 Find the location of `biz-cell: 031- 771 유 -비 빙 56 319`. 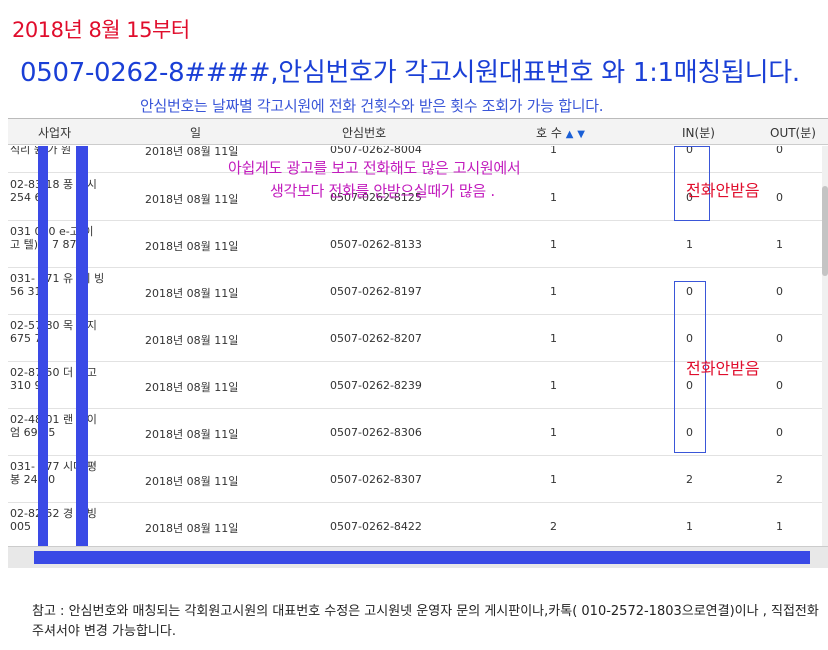

biz-cell: 031- 771 유 -비 빙 56 319 is located at coordinates (57, 285).